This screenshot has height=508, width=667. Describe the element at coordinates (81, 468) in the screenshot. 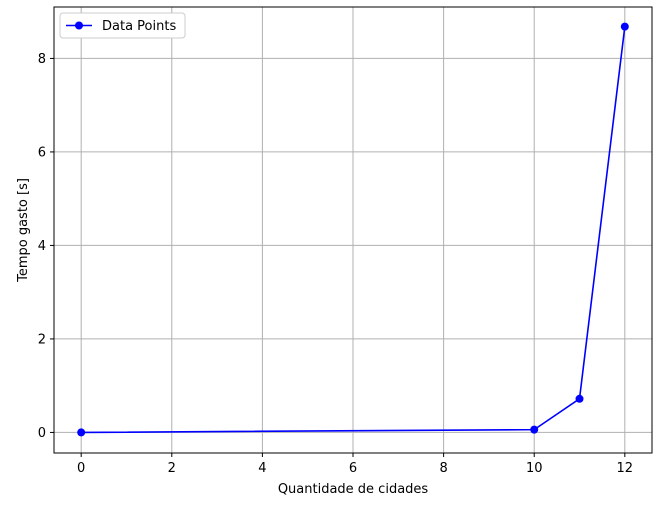

I see `x-tick-label: 0` at that location.